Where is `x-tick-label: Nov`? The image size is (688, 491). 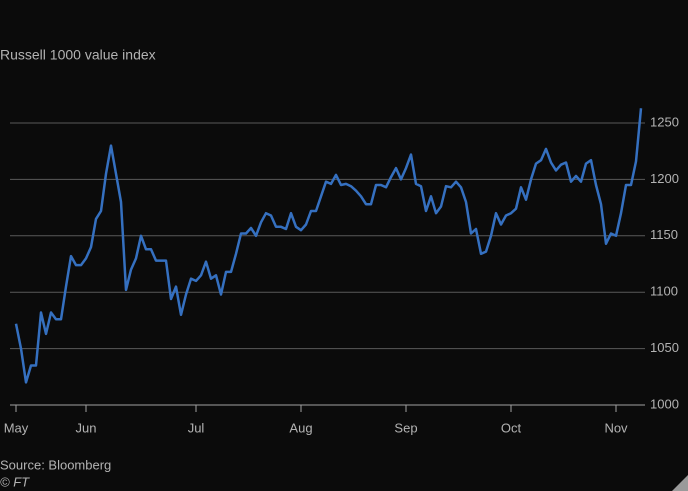
x-tick-label: Nov is located at coordinates (616, 427).